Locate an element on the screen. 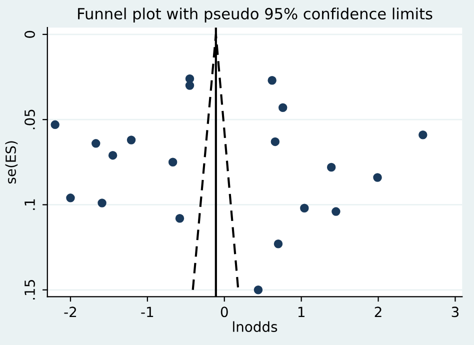 This screenshot has width=474, height=345. x-tick-label: 2 is located at coordinates (378, 311).